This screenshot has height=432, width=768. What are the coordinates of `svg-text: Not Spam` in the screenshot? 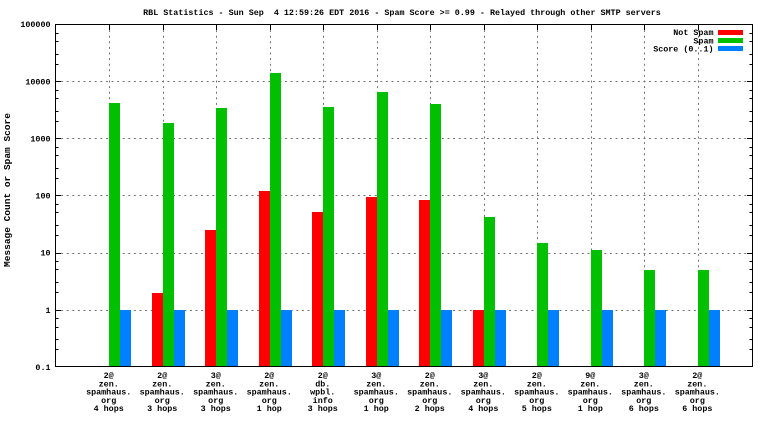 It's located at (693, 33).